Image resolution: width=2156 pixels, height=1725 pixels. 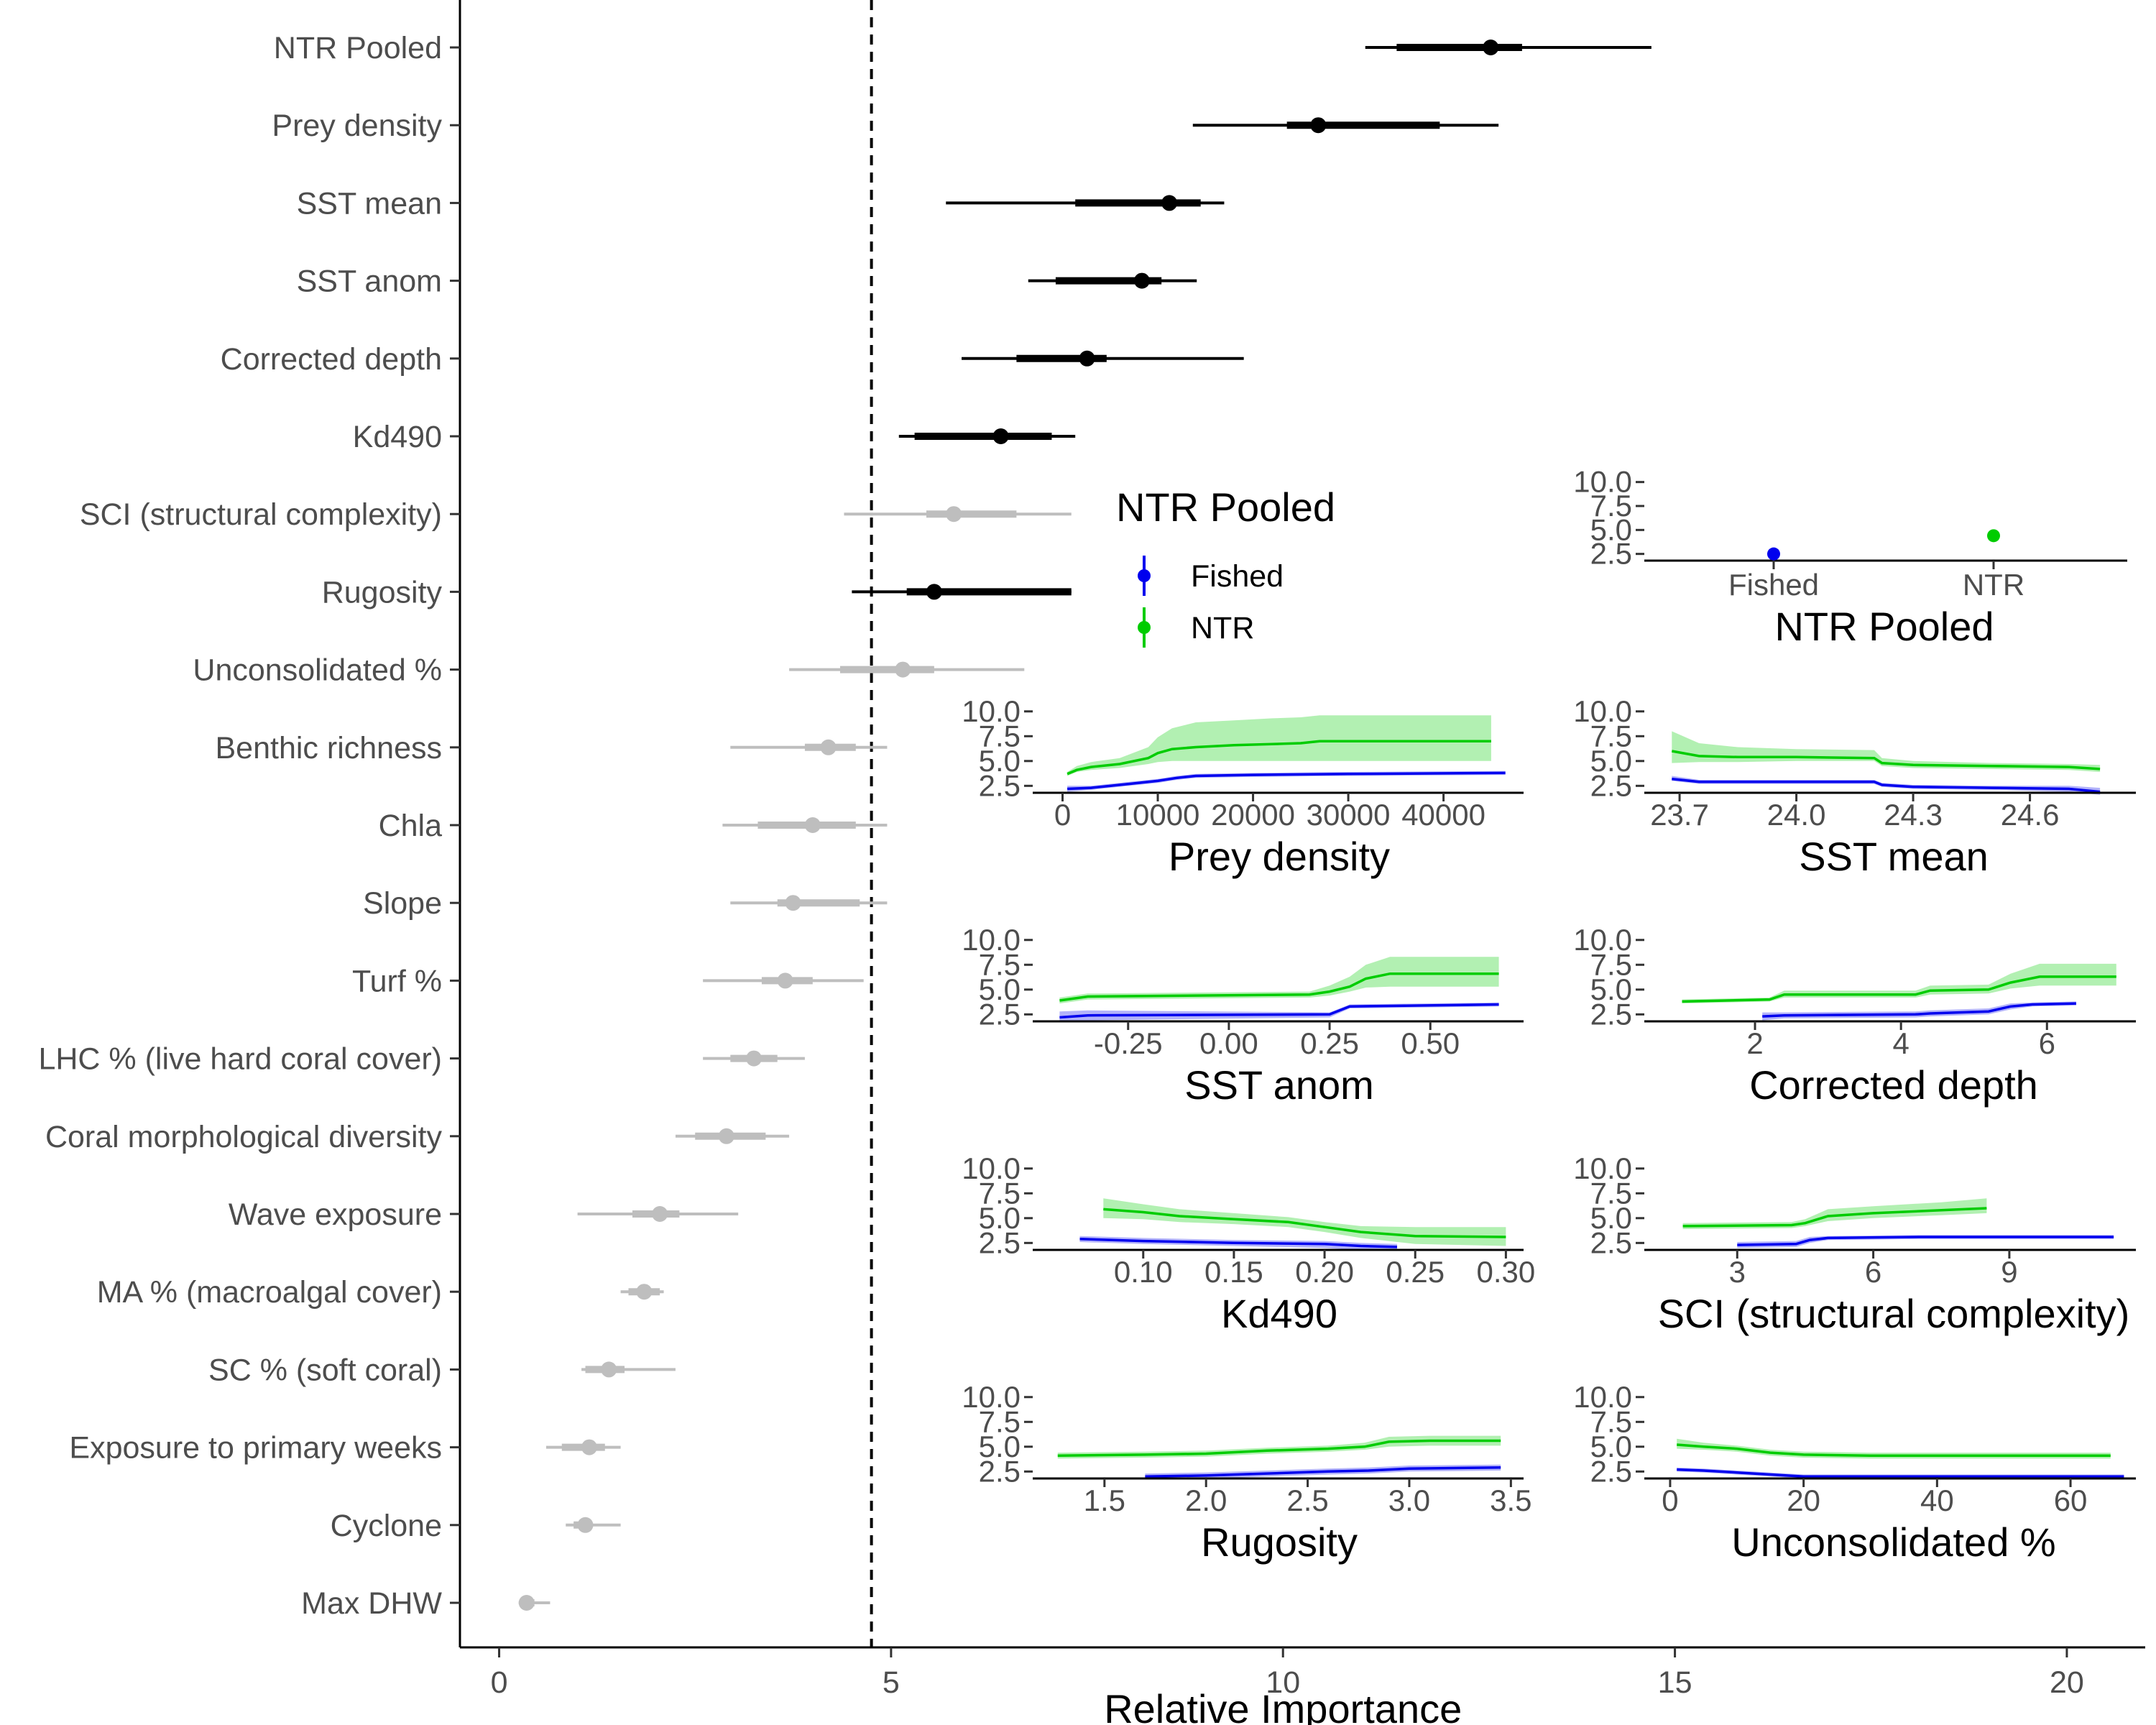 I want to click on y-tick-label-ntr-pooled: NTR Pooled, so click(x=358, y=48).